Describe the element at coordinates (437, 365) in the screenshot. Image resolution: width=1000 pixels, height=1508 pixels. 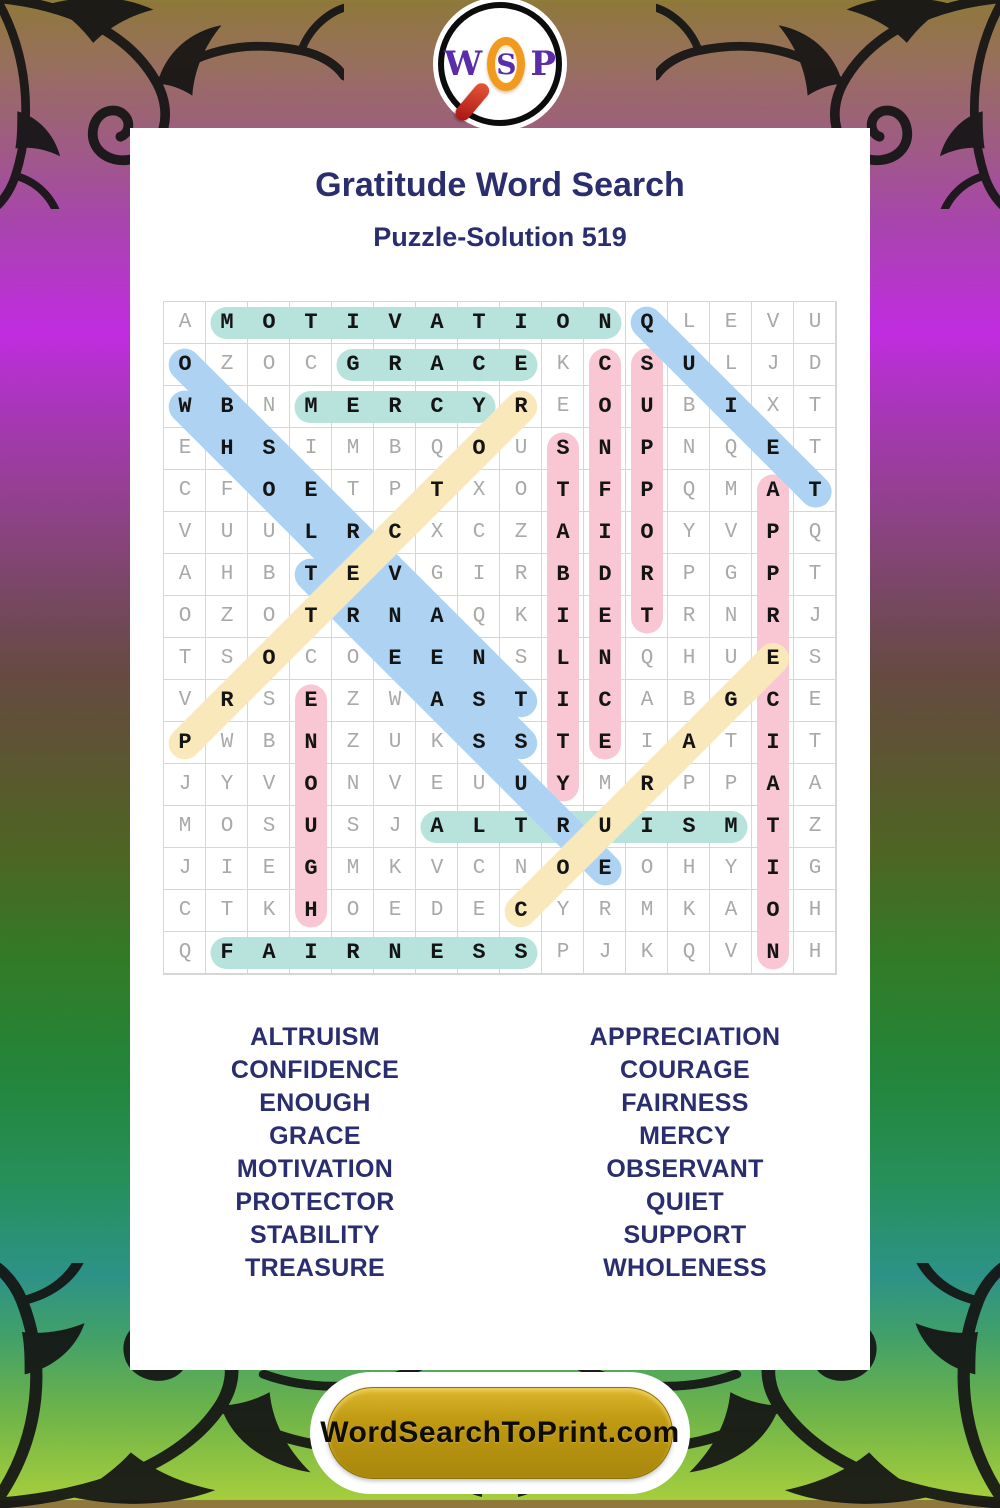
I see `solution-highlight-grace` at that location.